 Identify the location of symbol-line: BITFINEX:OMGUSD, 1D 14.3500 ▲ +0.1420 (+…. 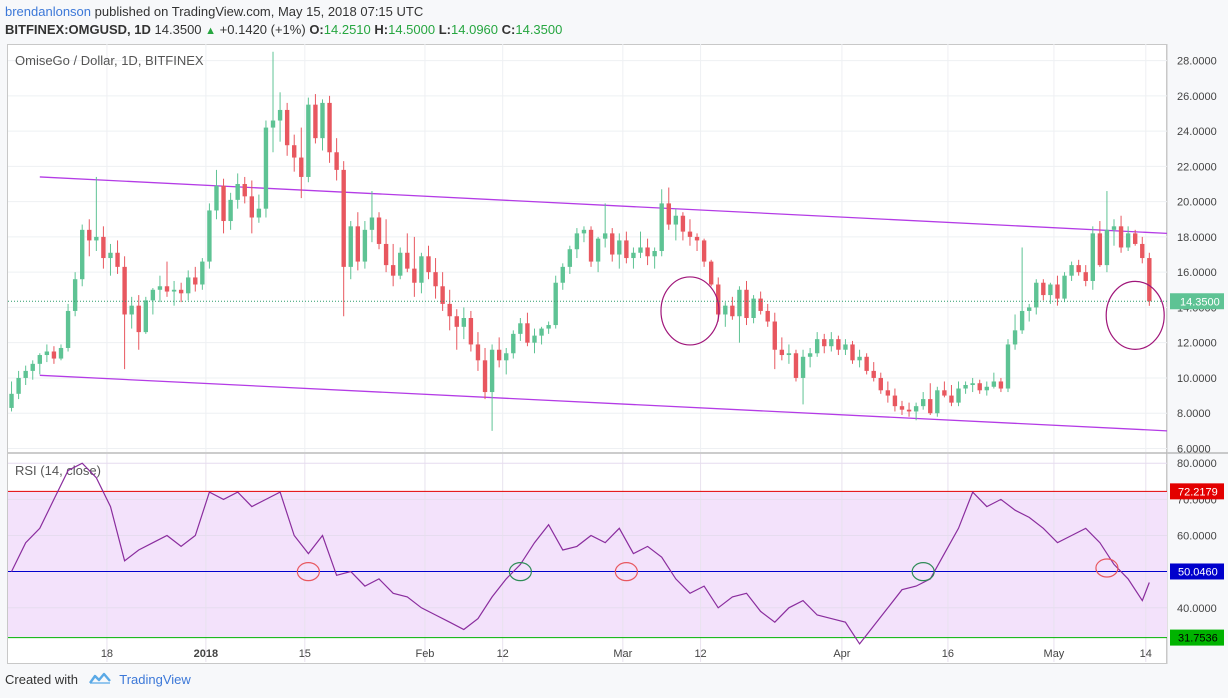
(283, 29).